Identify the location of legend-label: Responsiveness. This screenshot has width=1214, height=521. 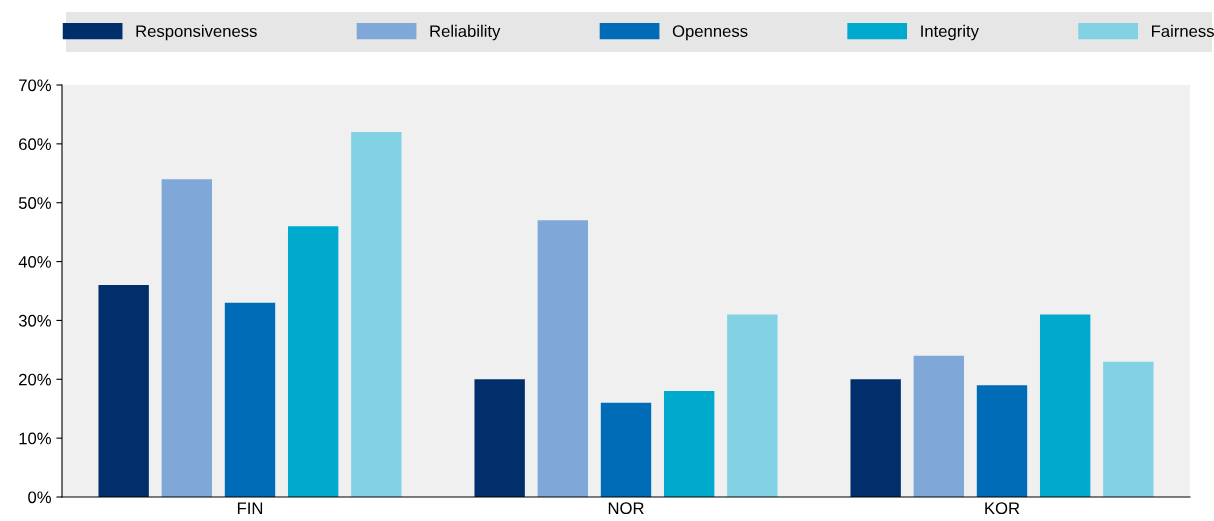
(196, 32).